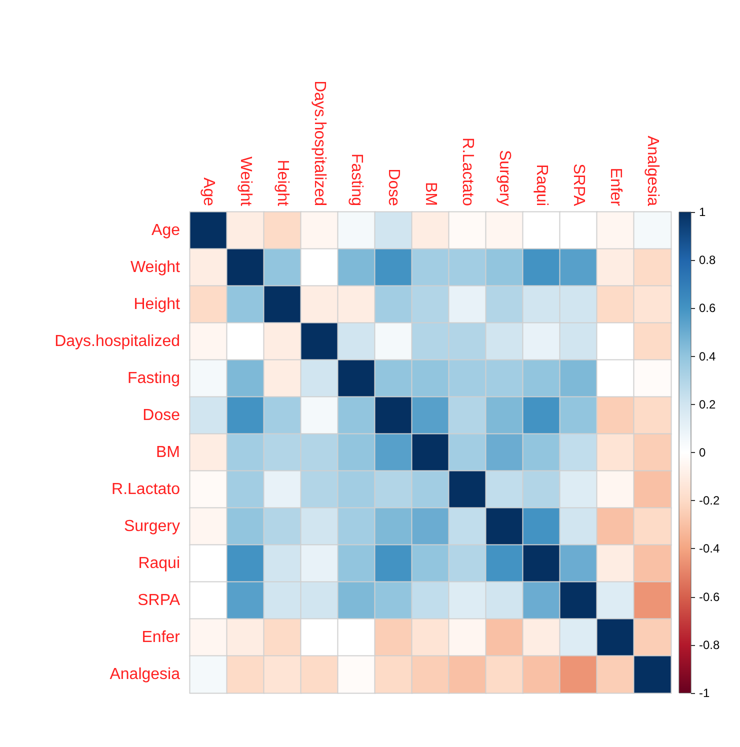 Image resolution: width=740 pixels, height=747 pixels. I want to click on x-tick-label: Fasting, so click(356, 180).